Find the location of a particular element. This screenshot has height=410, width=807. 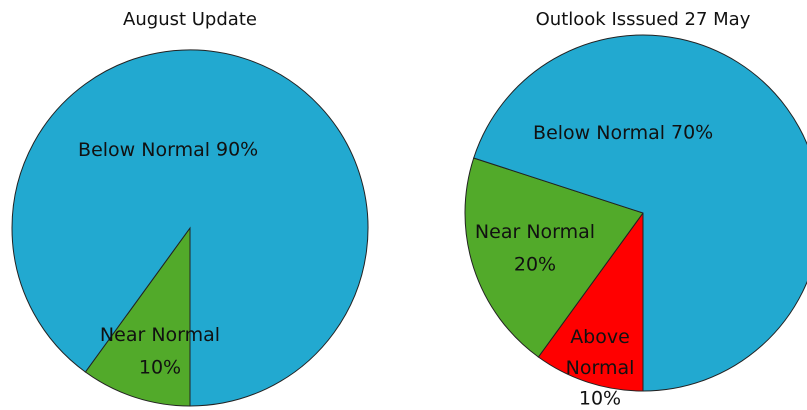

slice-value: 90% is located at coordinates (237, 150).